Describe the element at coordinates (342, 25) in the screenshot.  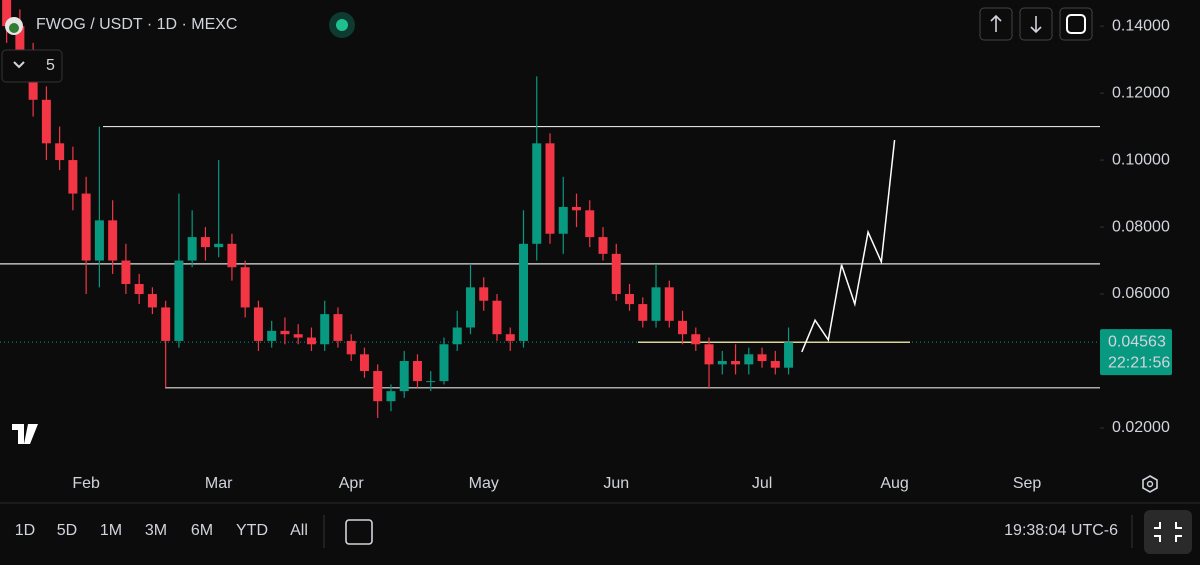
I see `status-dot` at that location.